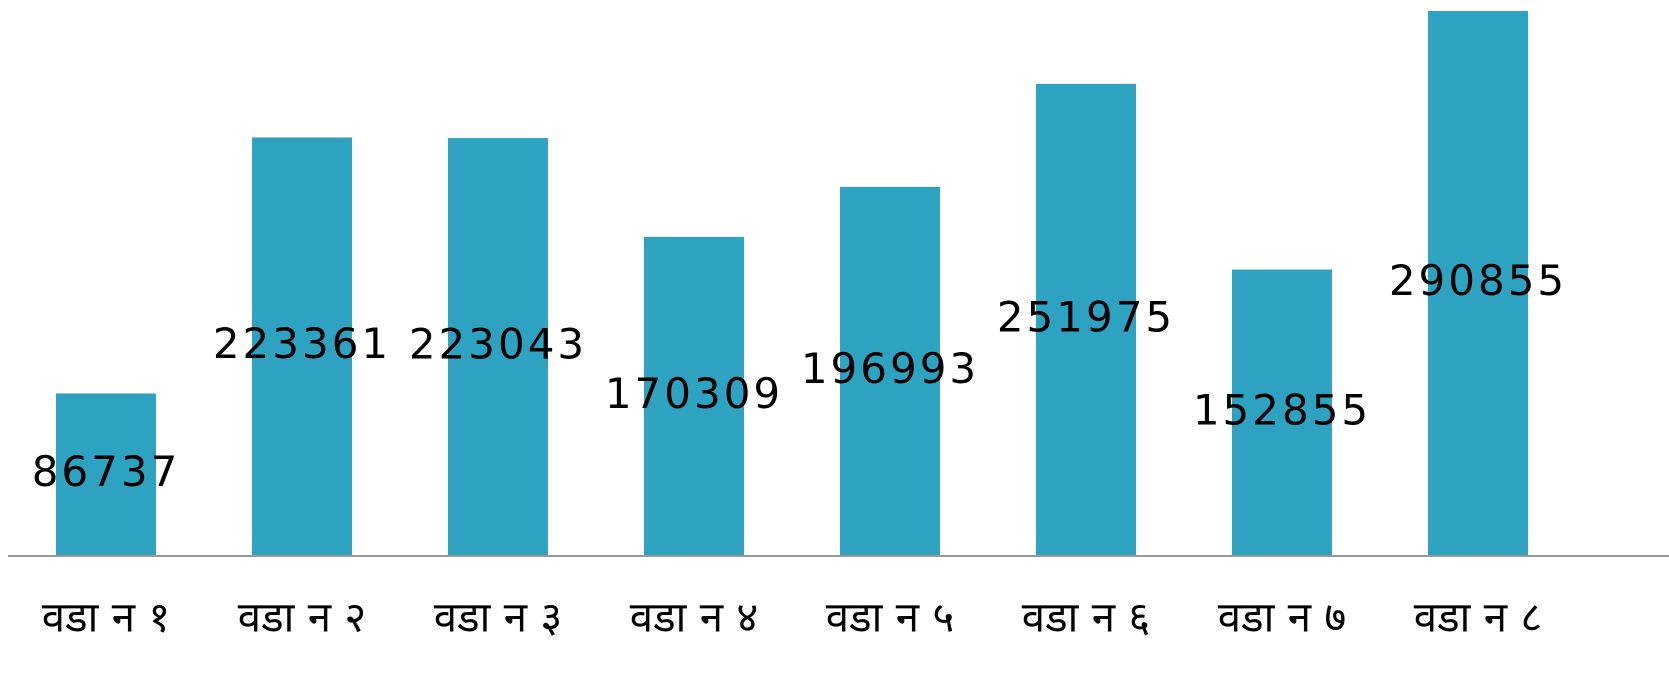  What do you see at coordinates (890, 368) in the screenshot?
I see `value-label: 196993` at bounding box center [890, 368].